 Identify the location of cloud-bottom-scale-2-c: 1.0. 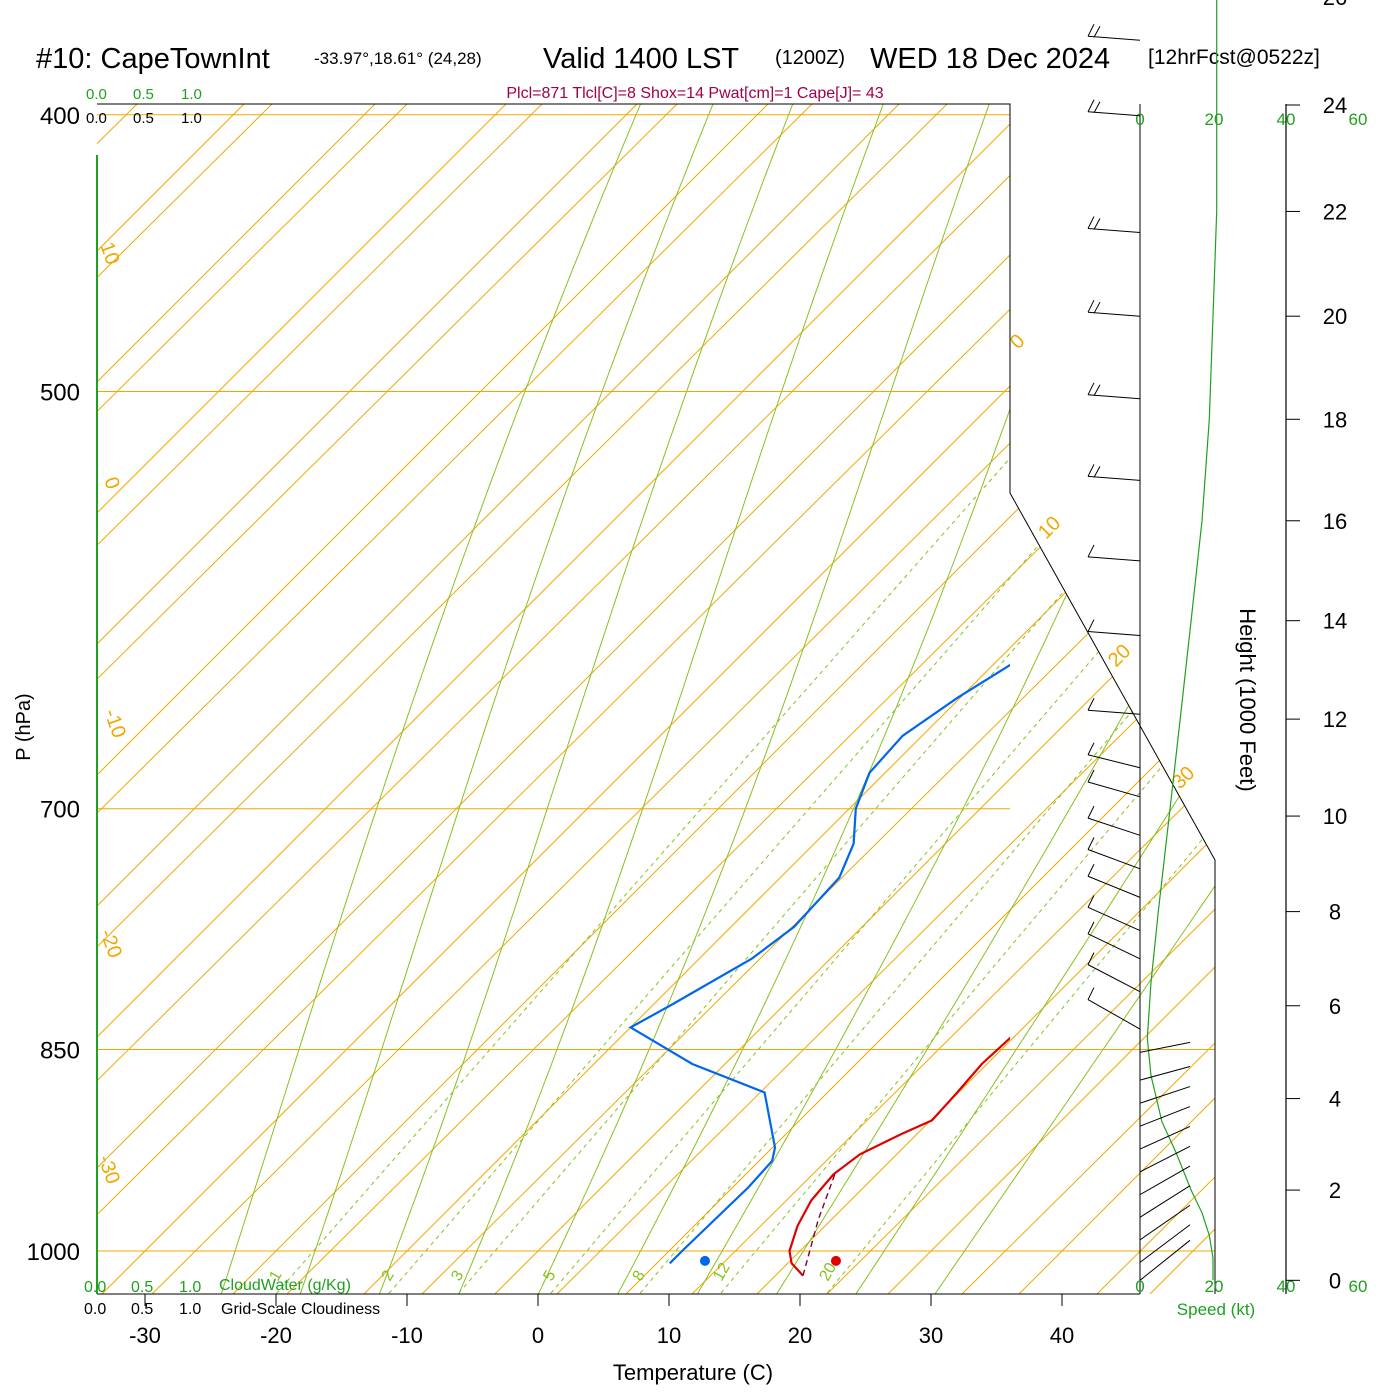
(190, 1309).